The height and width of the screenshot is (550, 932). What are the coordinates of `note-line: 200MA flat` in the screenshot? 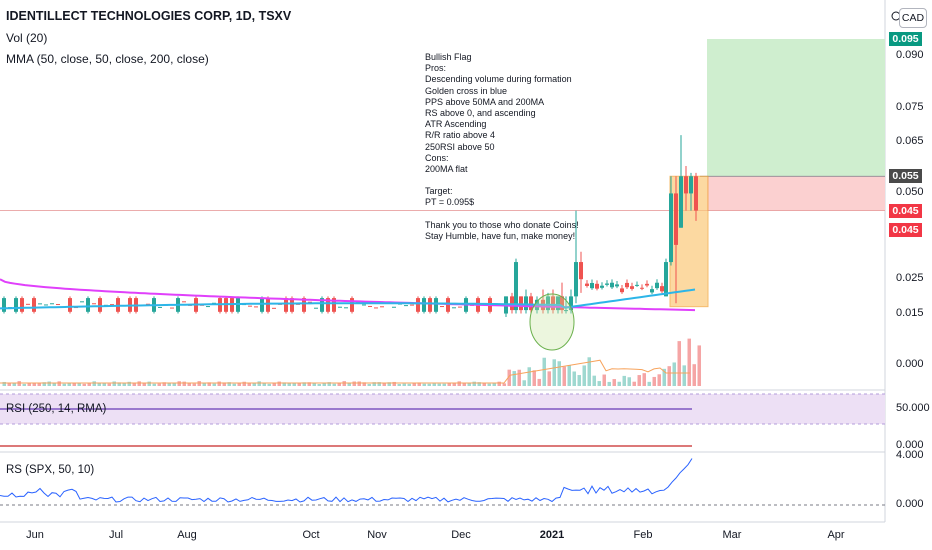 It's located at (446, 169).